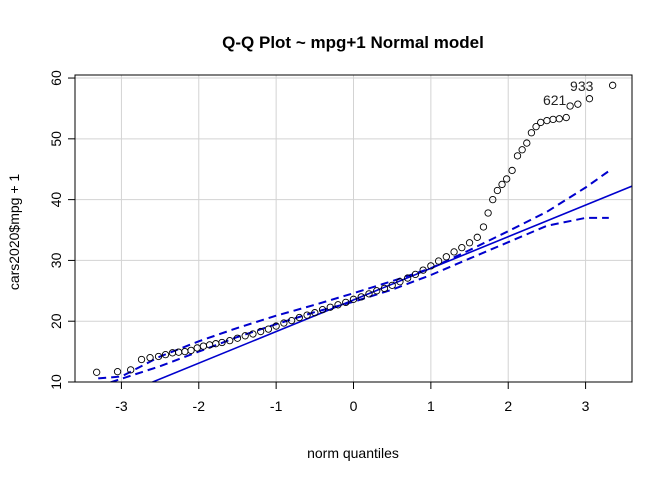  I want to click on x-tick-label: -1, so click(276, 406).